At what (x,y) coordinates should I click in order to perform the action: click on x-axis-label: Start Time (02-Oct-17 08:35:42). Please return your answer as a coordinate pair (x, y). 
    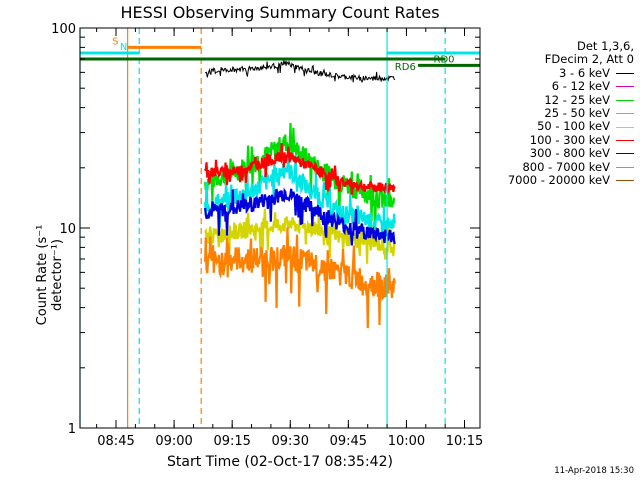
    Looking at the image, I should click on (280, 462).